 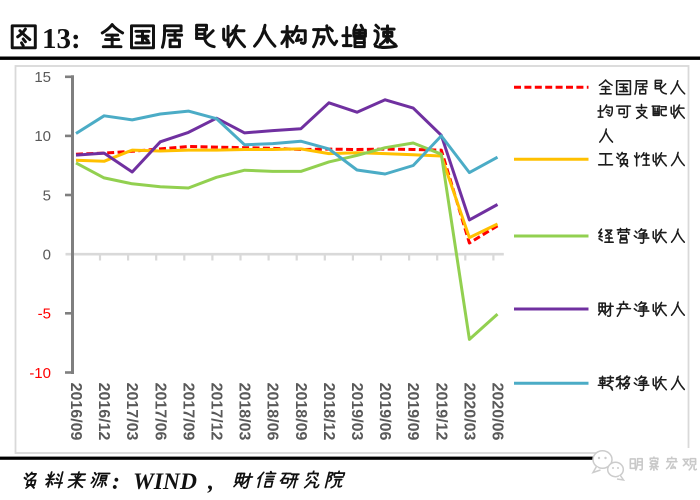 I want to click on svg-text: 2020/03, so click(x=468, y=412).